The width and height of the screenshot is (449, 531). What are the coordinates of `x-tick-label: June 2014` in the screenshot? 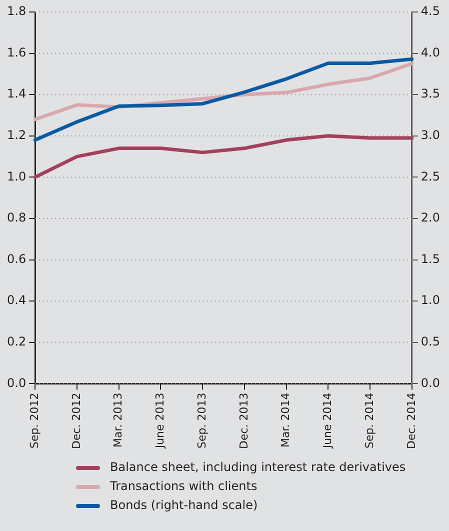 It's located at (327, 421).